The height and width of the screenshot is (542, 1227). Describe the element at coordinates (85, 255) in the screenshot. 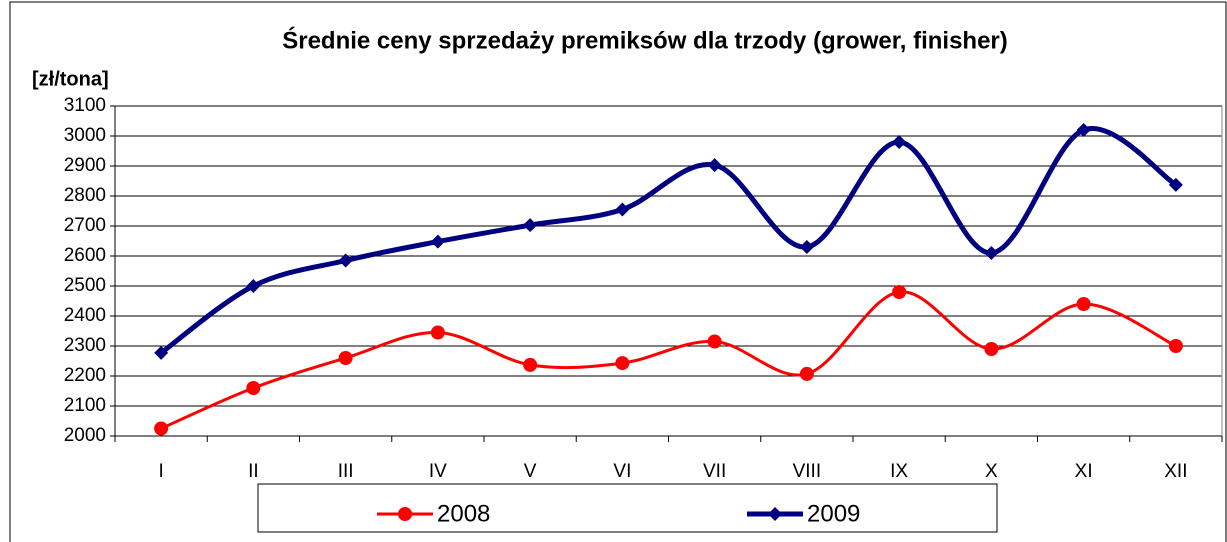

I see `y-tick-label: 2600` at that location.